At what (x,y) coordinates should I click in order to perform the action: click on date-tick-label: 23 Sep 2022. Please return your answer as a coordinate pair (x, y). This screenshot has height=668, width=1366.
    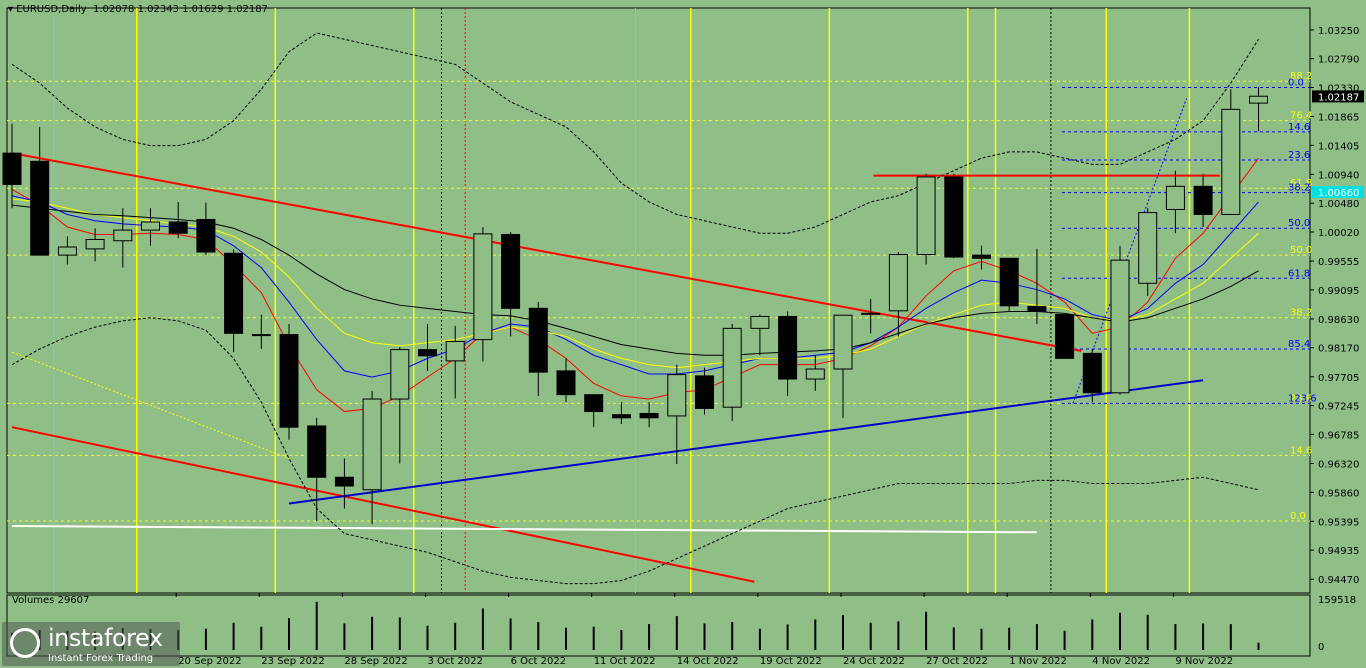
    Looking at the image, I should click on (292, 661).